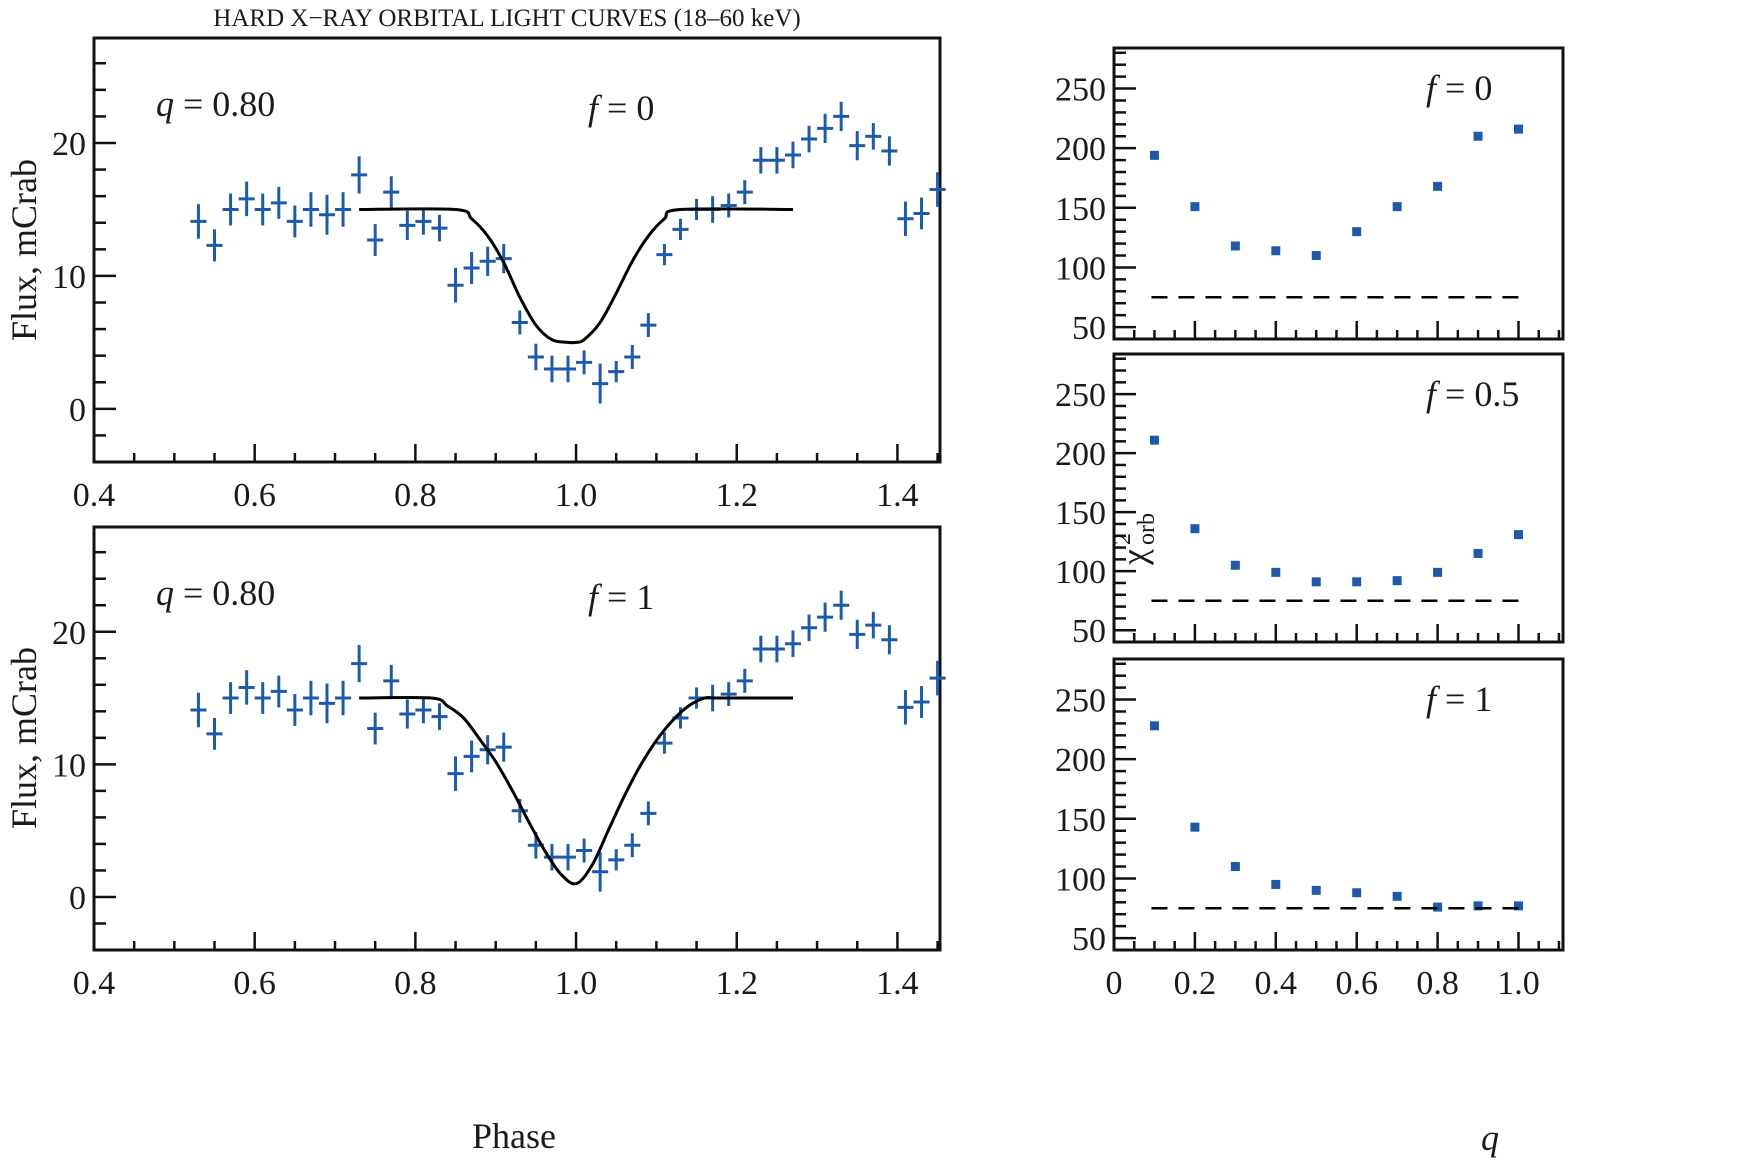  Describe the element at coordinates (24, 250) in the screenshot. I see `y-axis-title-top: Flux, mCrab` at that location.